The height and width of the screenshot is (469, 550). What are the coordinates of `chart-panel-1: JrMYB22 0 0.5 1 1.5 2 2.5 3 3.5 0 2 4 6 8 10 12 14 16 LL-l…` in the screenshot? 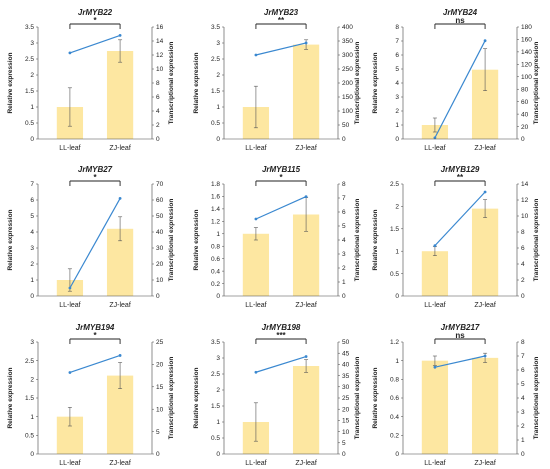 It's located at (91, 80).